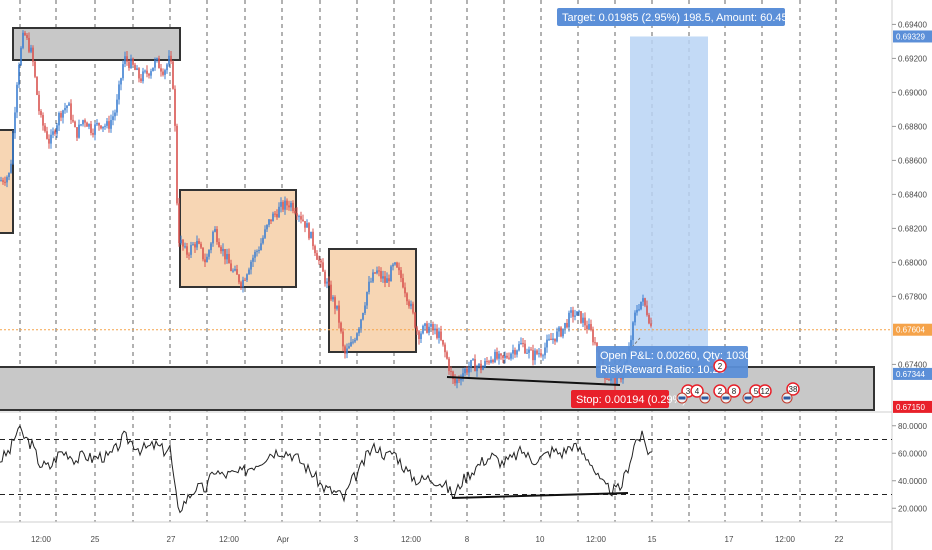  Describe the element at coordinates (912, 406) in the screenshot. I see `stop-price-tag: 0.67150` at that location.